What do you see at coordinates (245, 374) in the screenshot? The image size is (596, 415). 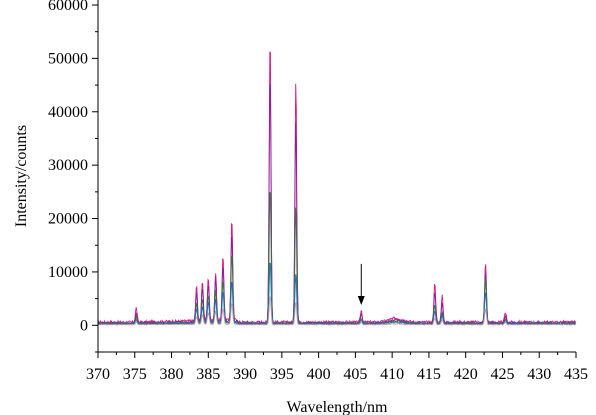 I see `x-tick-label: 390` at bounding box center [245, 374].